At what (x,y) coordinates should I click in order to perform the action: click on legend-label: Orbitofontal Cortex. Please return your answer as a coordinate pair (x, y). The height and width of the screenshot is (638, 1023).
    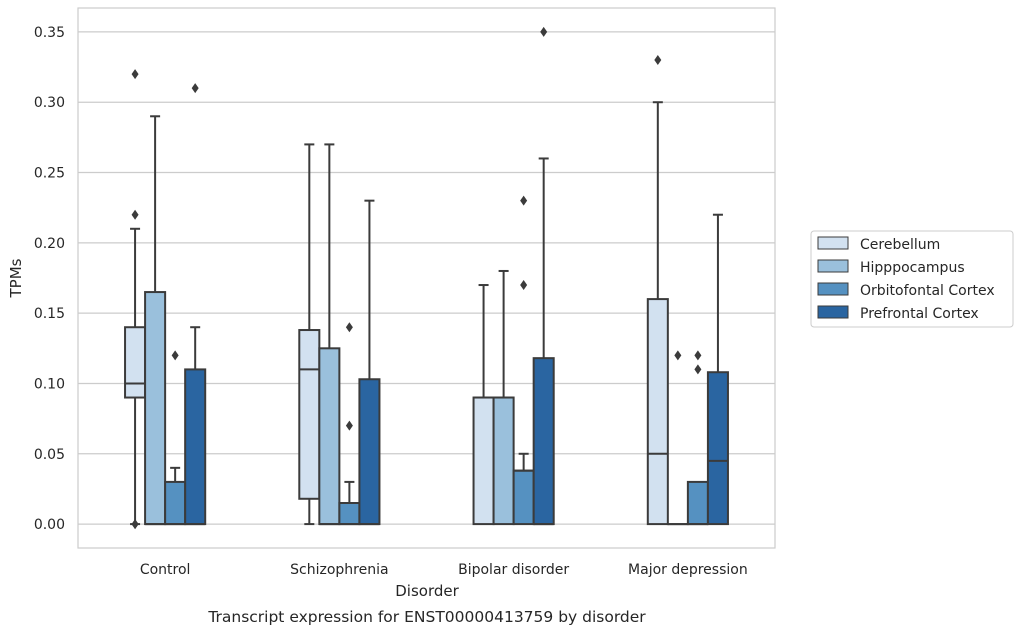
    Looking at the image, I should click on (927, 291).